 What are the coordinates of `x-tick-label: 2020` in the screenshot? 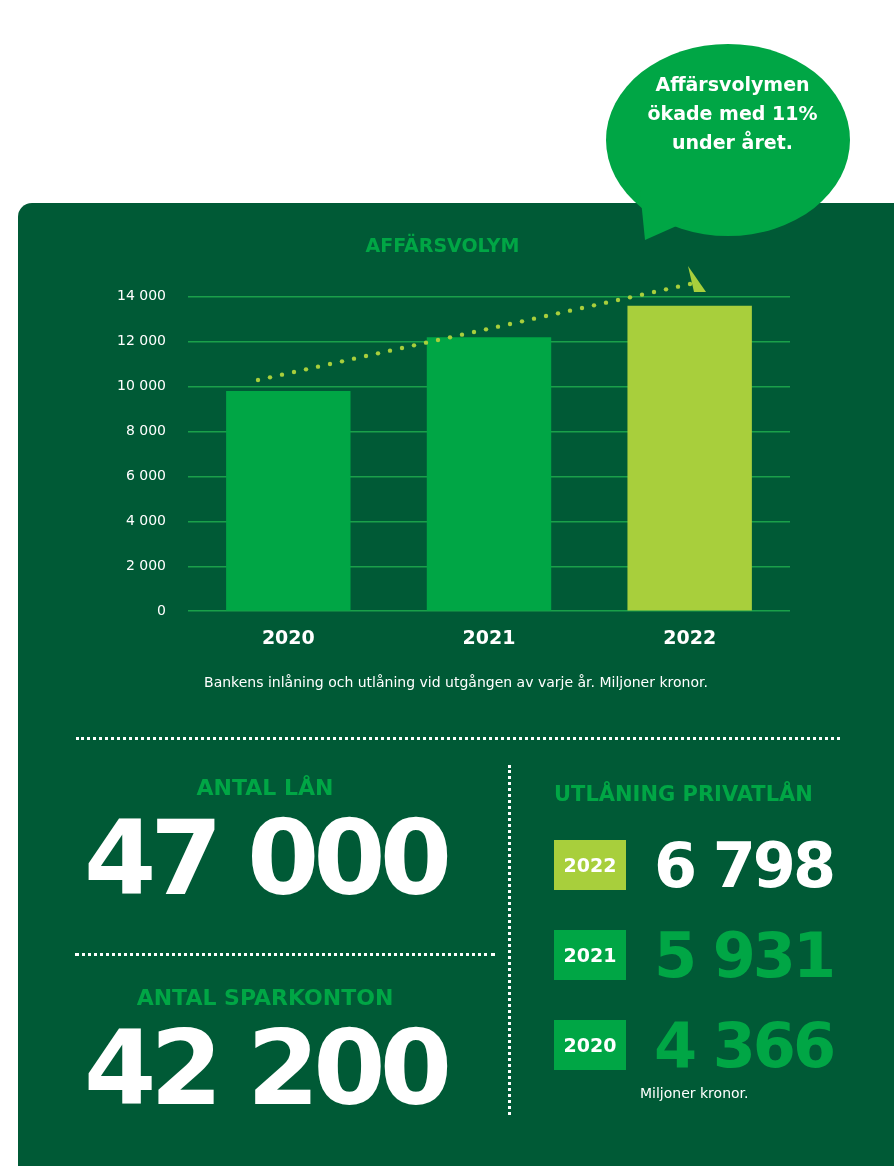 It's located at (288, 636).